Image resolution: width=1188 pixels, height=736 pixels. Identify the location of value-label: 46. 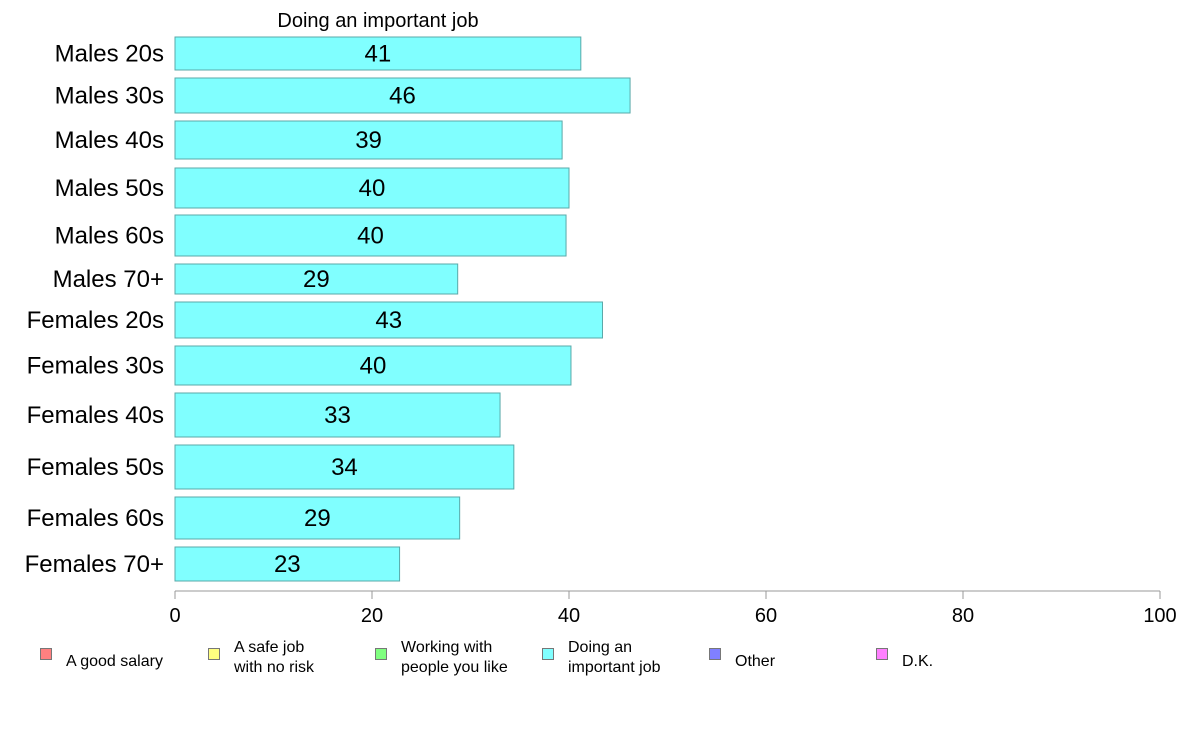
(402, 96).